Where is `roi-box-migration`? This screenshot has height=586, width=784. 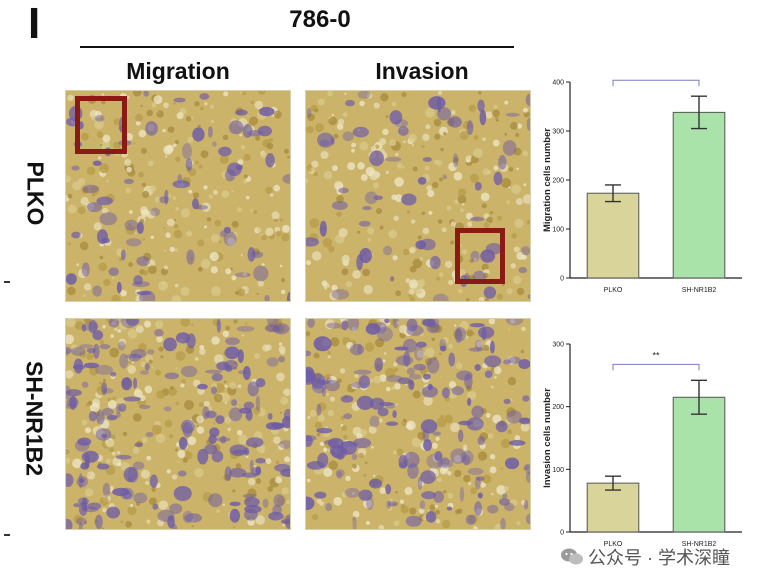
roi-box-migration is located at coordinates (101, 125).